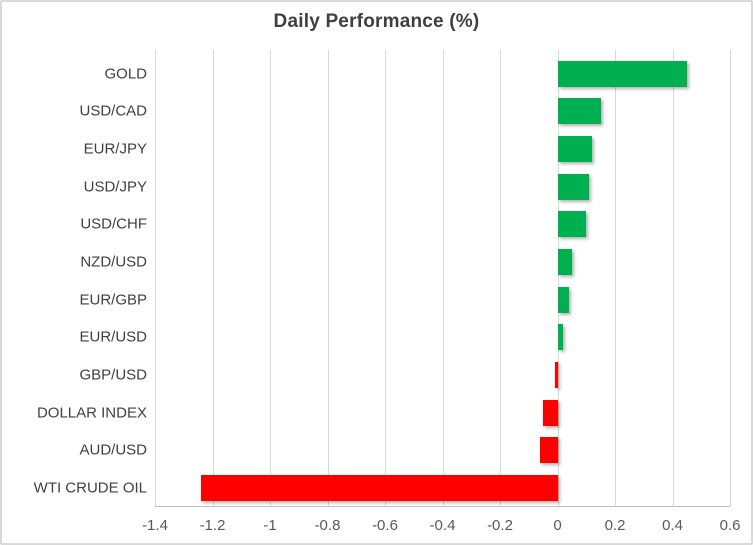  What do you see at coordinates (113, 224) in the screenshot?
I see `category-label: USD/CHF` at bounding box center [113, 224].